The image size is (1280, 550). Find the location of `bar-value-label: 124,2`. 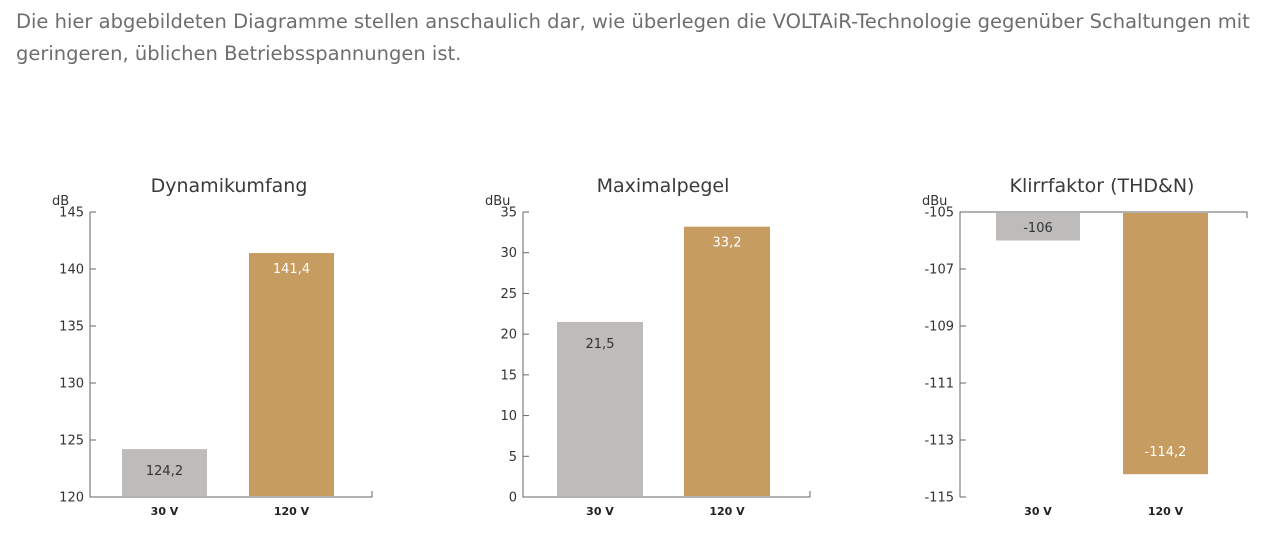

bar-value-label: 124,2 is located at coordinates (164, 471).